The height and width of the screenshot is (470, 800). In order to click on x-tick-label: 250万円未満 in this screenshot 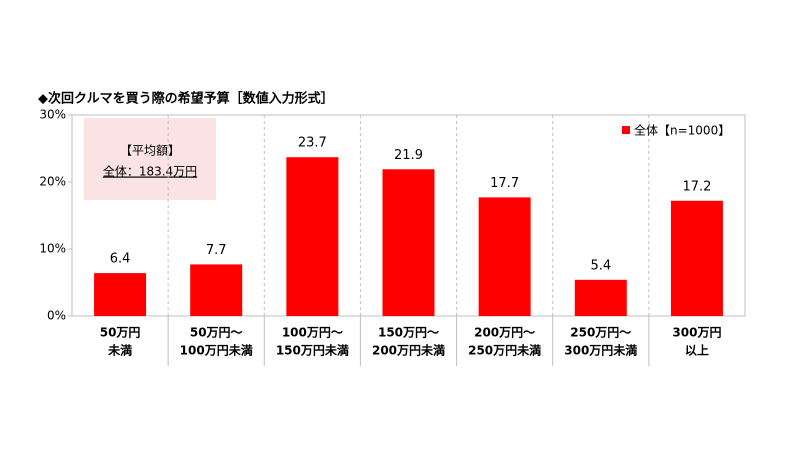, I will do `click(504, 350)`.